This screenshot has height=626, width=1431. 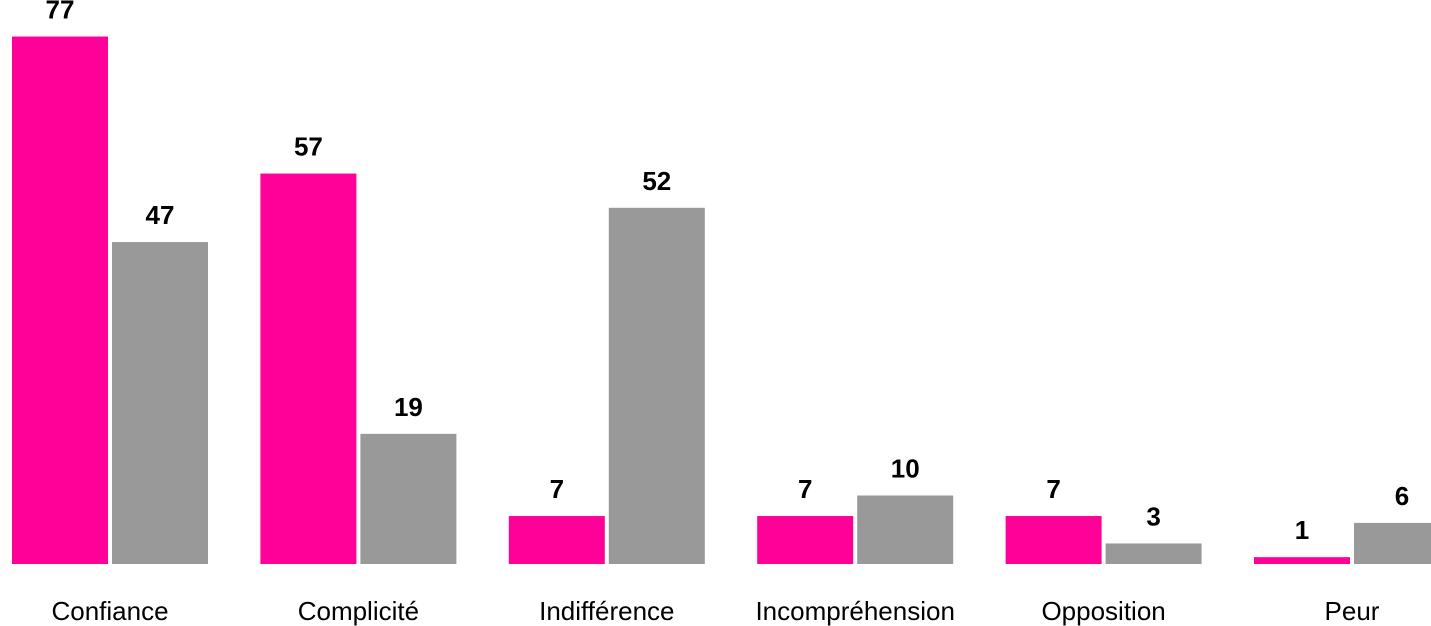 I want to click on category-label-indifference: Indifférence, so click(x=606, y=611).